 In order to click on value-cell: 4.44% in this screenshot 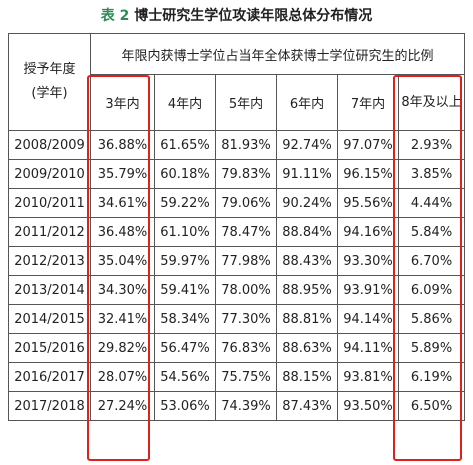, I will do `click(431, 203)`.